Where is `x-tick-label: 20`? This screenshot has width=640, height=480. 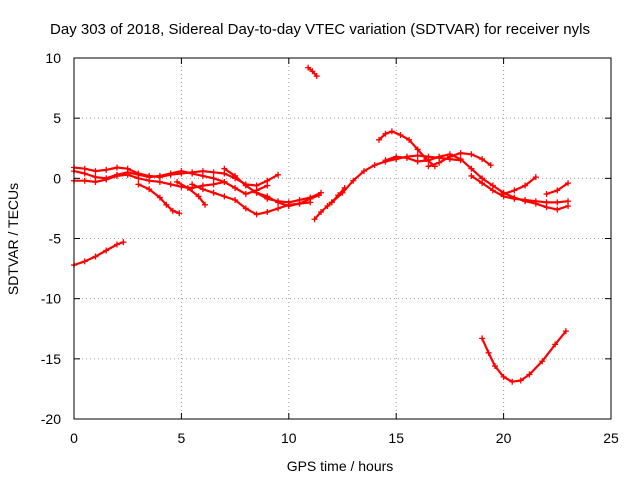
x-tick-label: 20 is located at coordinates (504, 438).